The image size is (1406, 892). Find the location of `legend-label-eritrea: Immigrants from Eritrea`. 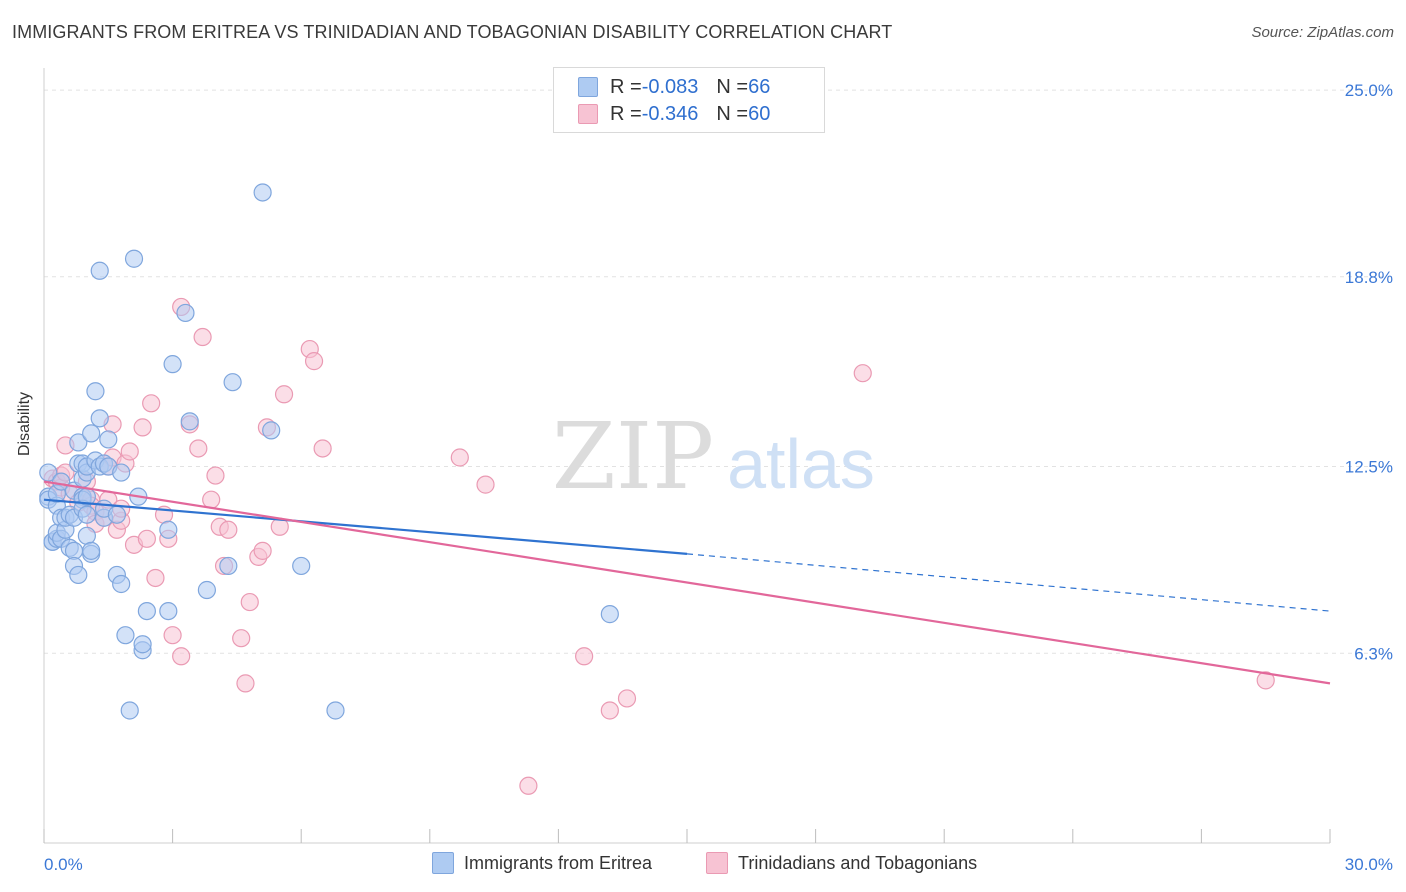

legend-label-eritrea: Immigrants from Eritrea is located at coordinates (558, 862).